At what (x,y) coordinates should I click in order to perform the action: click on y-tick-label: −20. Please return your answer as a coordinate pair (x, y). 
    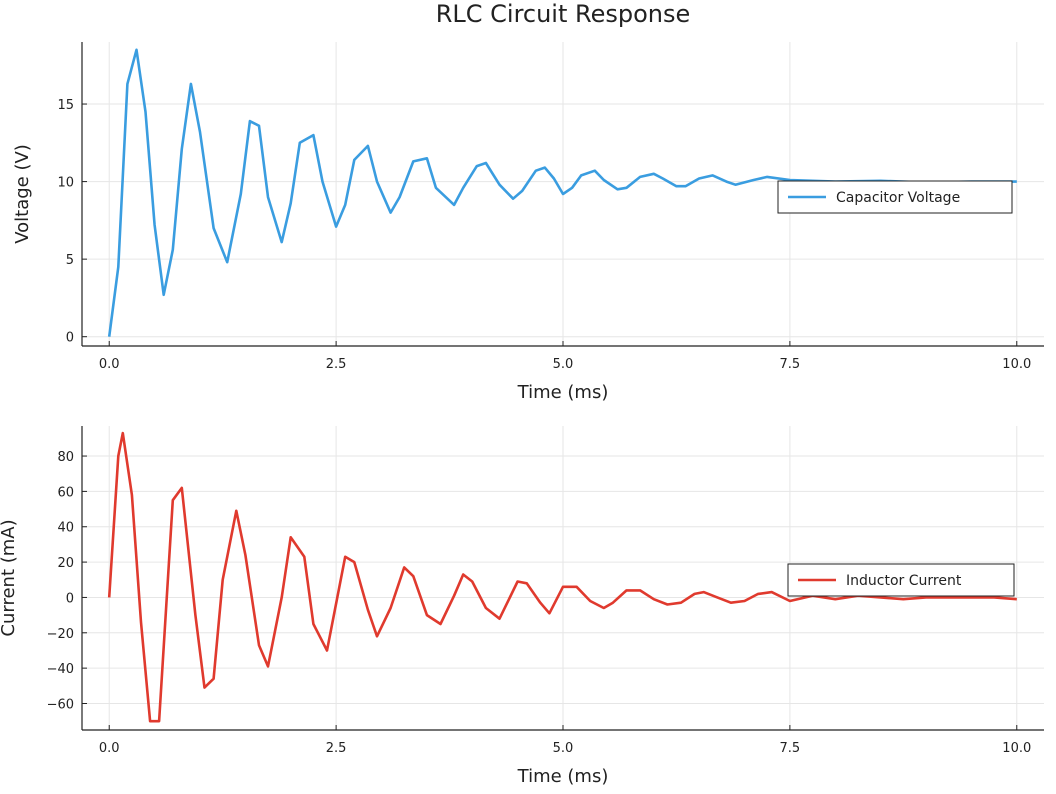
    Looking at the image, I should click on (60, 634).